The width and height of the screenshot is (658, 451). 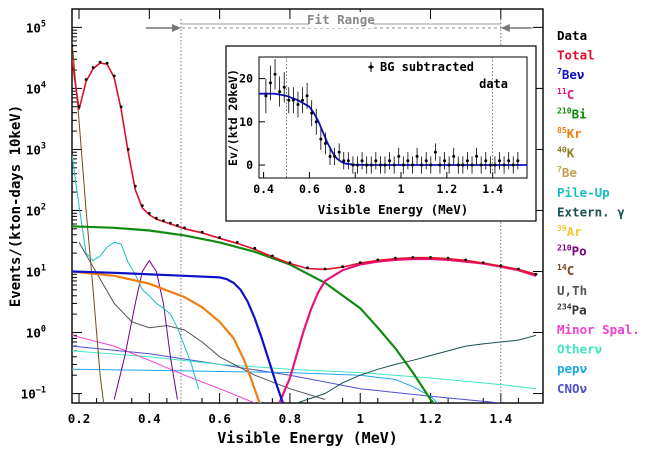 What do you see at coordinates (176, 28) in the screenshot?
I see `fit-range-arrow-left-head` at bounding box center [176, 28].